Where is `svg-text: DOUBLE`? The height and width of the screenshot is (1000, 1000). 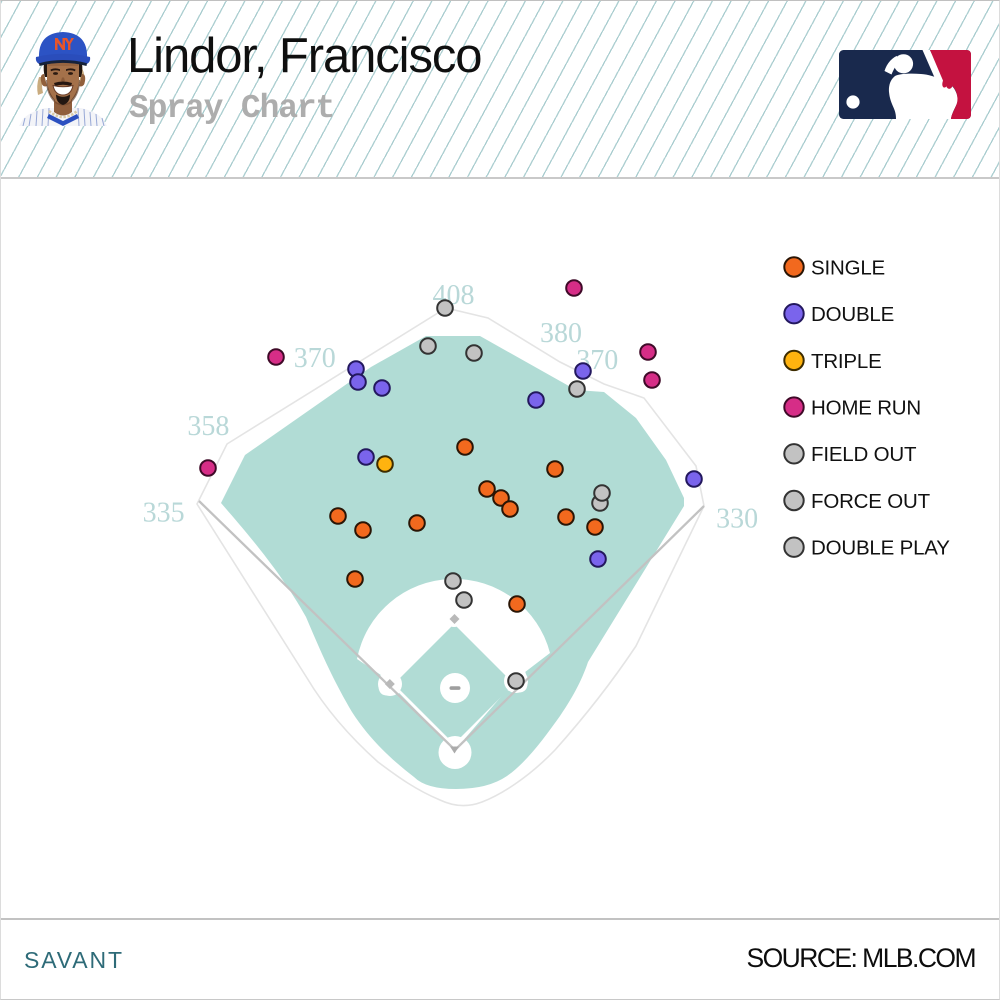 svg-text: DOUBLE is located at coordinates (852, 314).